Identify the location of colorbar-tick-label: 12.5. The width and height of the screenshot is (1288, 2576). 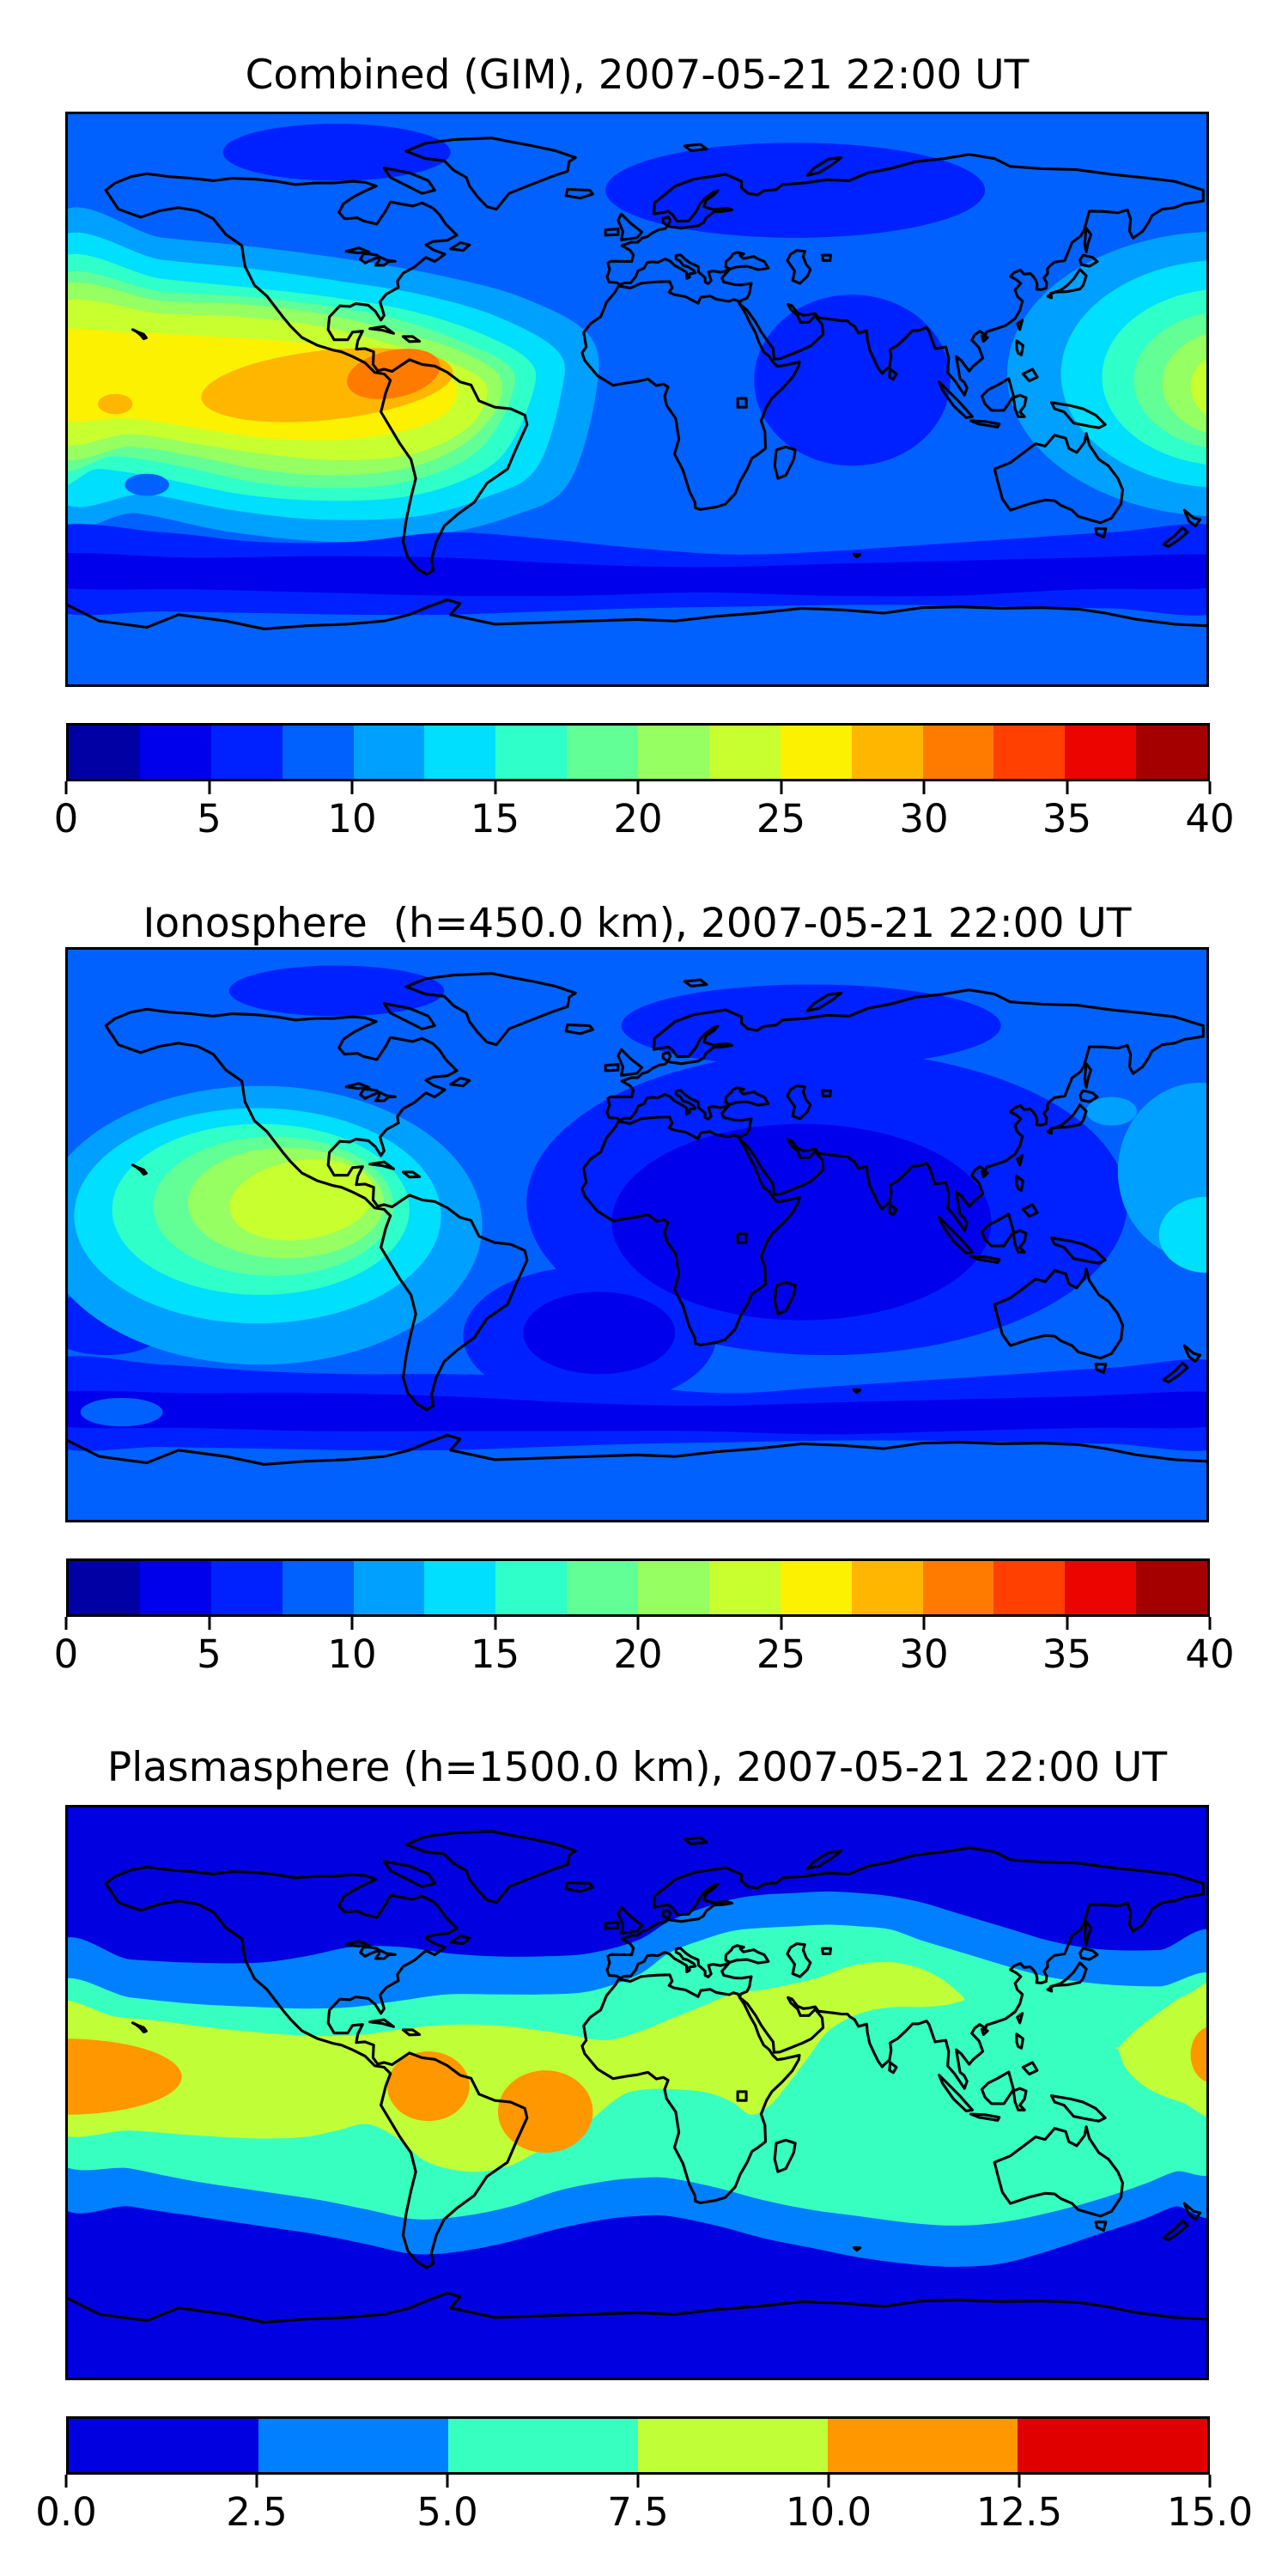
(1019, 2512).